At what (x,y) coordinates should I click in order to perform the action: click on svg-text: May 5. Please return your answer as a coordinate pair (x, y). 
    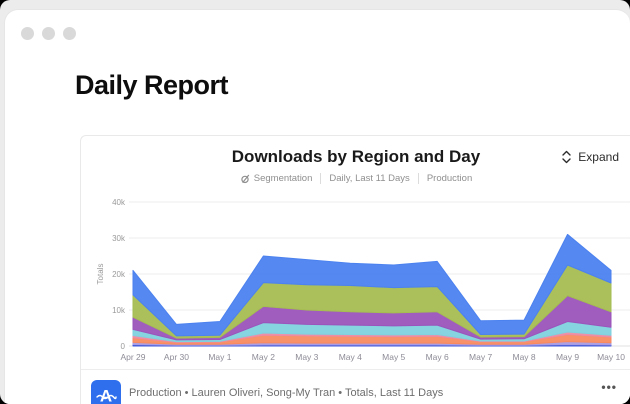
    Looking at the image, I should click on (393, 357).